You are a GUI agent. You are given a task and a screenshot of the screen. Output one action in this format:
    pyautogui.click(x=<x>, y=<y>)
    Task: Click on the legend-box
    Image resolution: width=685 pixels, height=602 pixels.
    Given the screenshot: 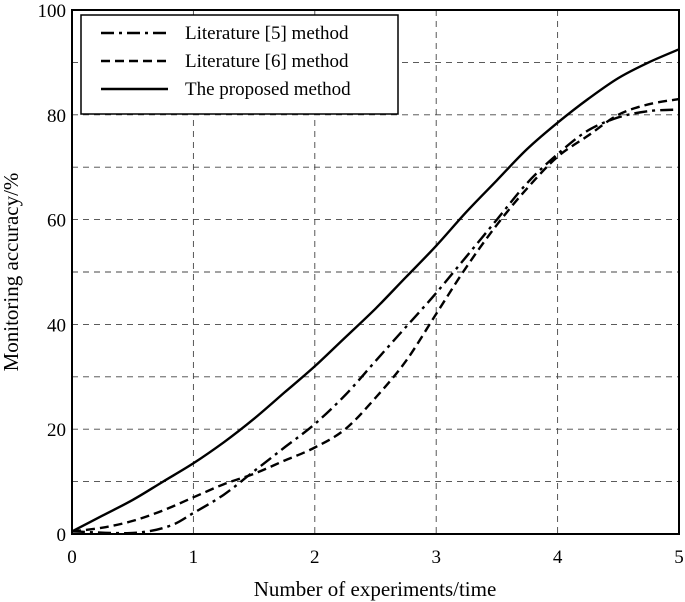 What is the action you would take?
    pyautogui.click(x=239, y=64)
    